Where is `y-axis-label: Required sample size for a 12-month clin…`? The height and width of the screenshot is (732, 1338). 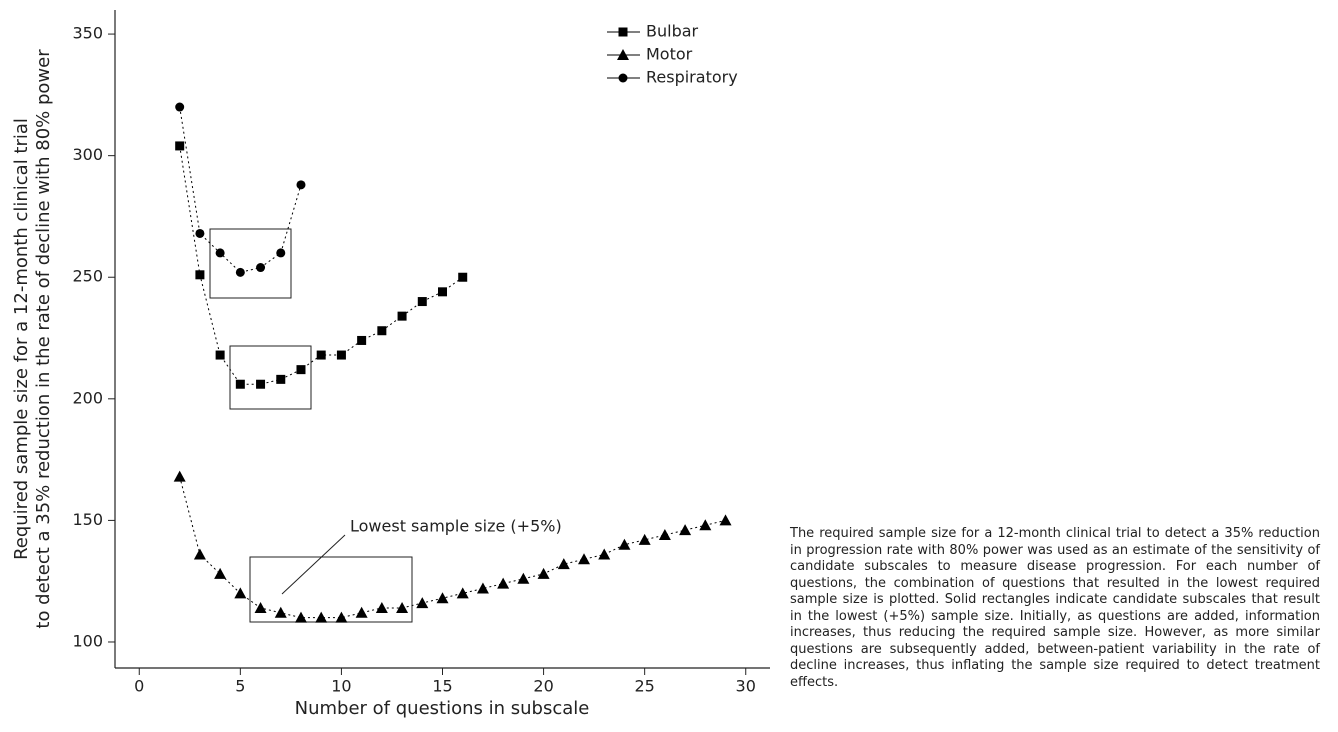
y-axis-label: Required sample size for a 12-month clin… is located at coordinates (21, 339).